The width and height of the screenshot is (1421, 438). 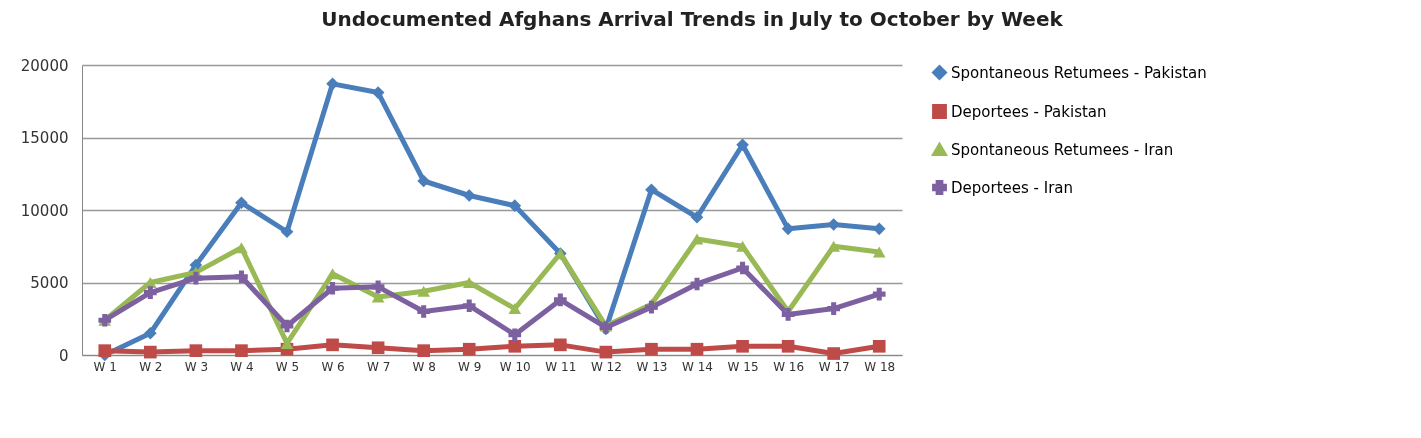 I want to click on x-tick-label: W 6, so click(x=333, y=366).